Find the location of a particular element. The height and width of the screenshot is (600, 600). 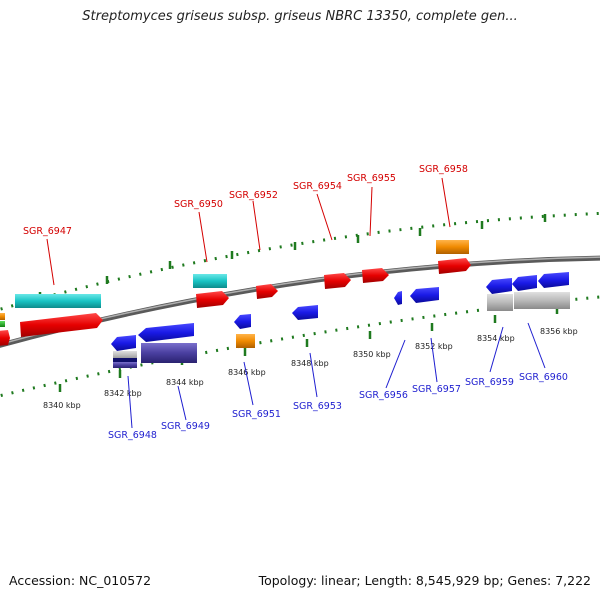

scale-label: 8350 kbp is located at coordinates (372, 354).